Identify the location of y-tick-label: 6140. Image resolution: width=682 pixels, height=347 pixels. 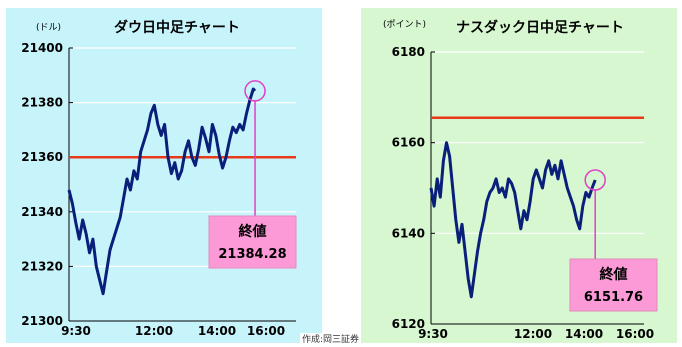
(408, 233).